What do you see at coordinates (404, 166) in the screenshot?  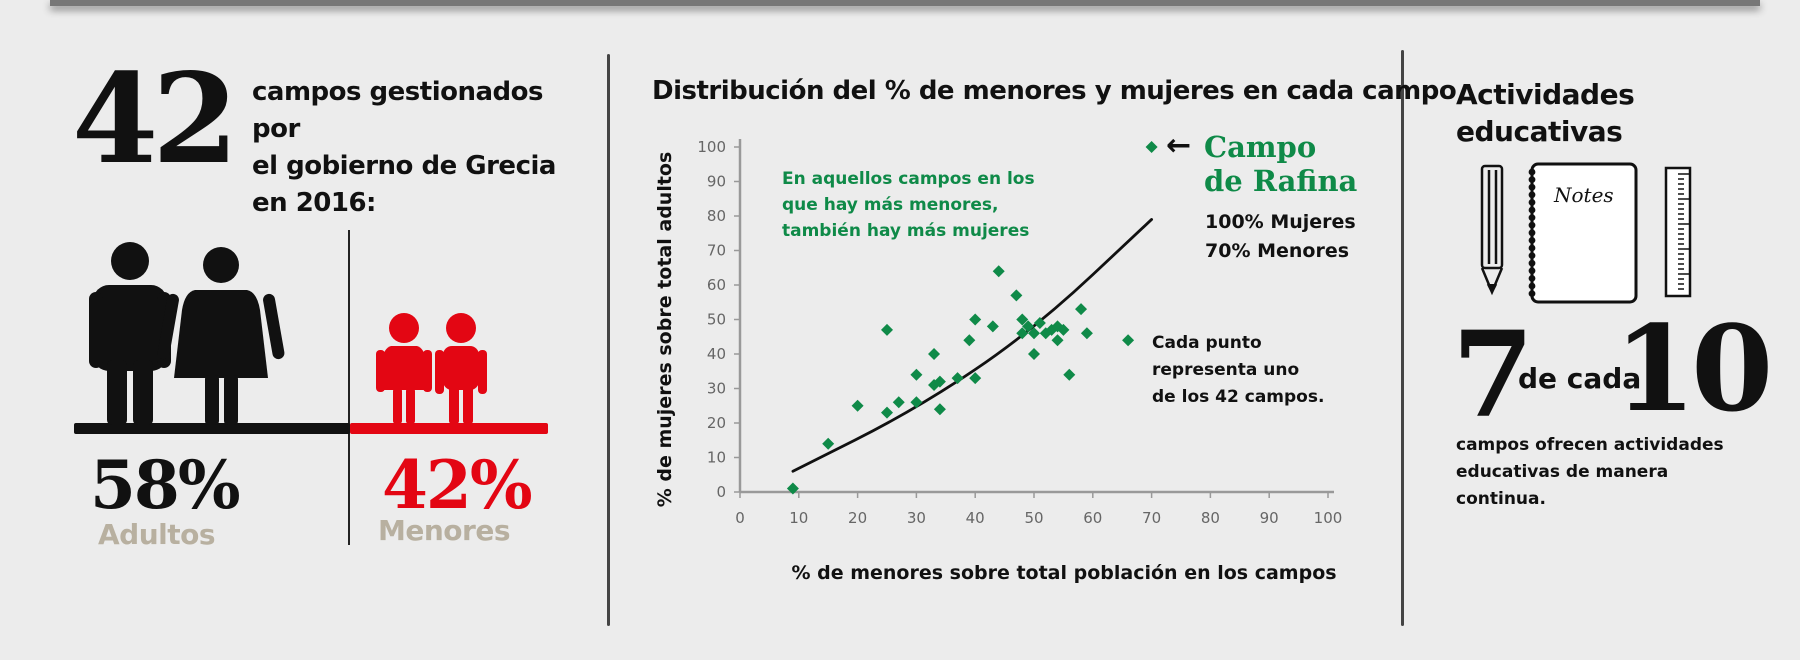 I see `intro-line: el gobierno de Grecia` at bounding box center [404, 166].